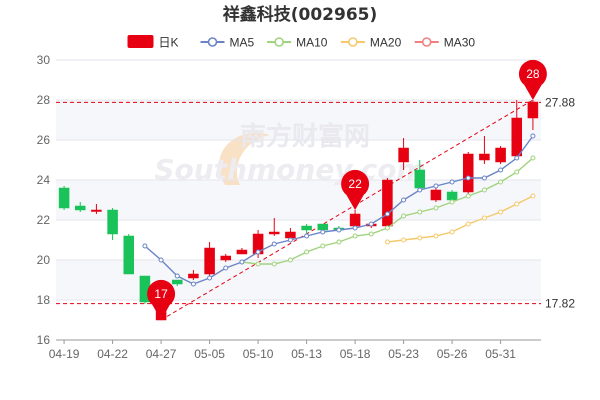 The image size is (600, 400). What do you see at coordinates (64, 354) in the screenshot?
I see `x-tick-label: 04-19` at bounding box center [64, 354].